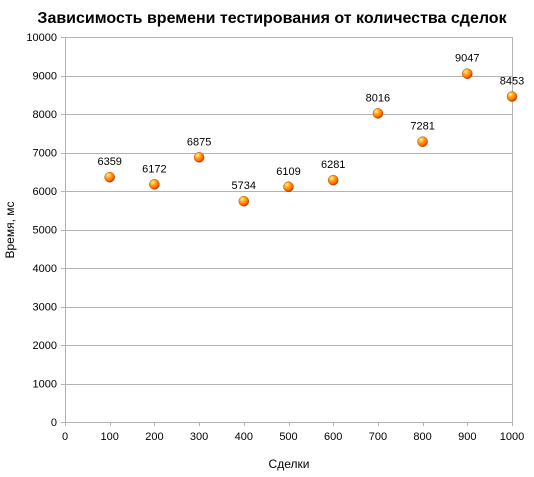 The height and width of the screenshot is (477, 534). I want to click on data-label: 9047, so click(467, 59).